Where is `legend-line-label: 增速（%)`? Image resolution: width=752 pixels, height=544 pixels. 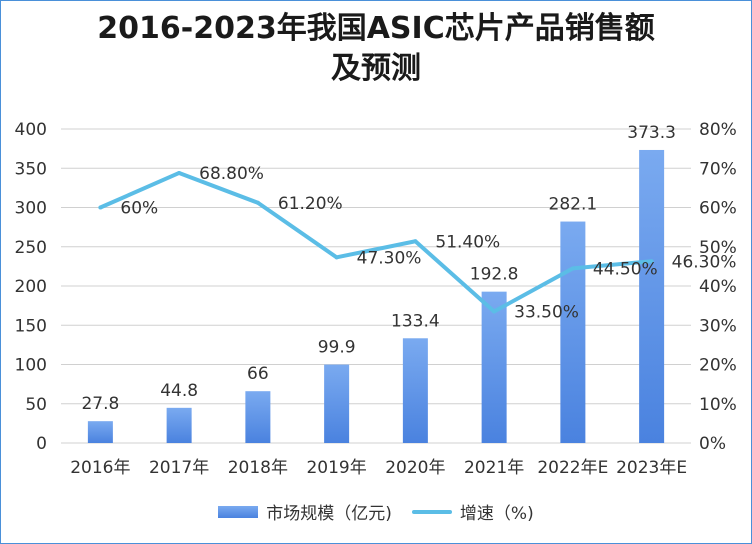
legend-line-label: 增速（%) is located at coordinates (496, 514).